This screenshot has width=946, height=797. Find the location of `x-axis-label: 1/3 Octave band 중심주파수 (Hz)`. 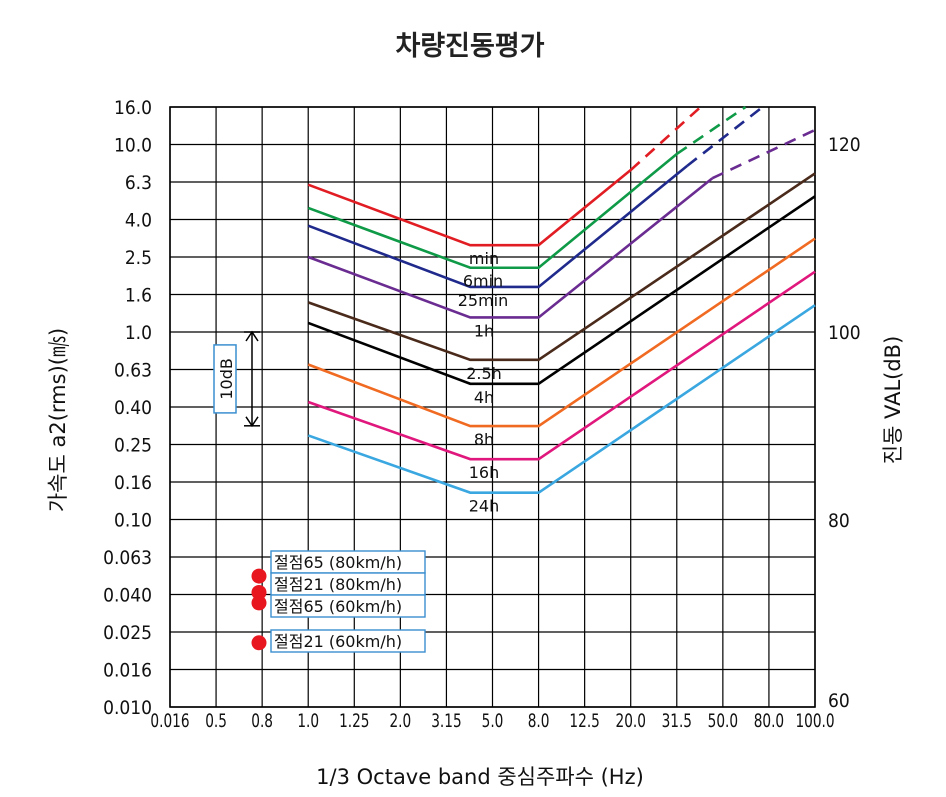

x-axis-label: 1/3 Octave band 중심주파수 (Hz) is located at coordinates (480, 777).